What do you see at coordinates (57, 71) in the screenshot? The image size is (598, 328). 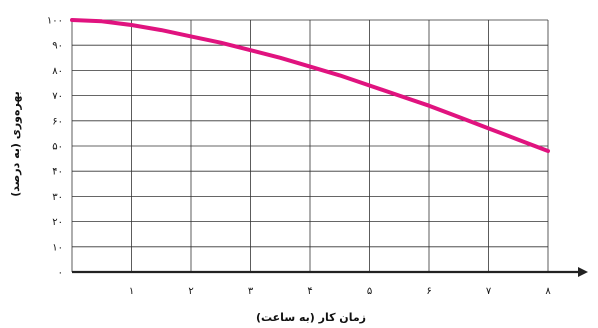 I see `y-tick-label: ۸۰` at bounding box center [57, 71].